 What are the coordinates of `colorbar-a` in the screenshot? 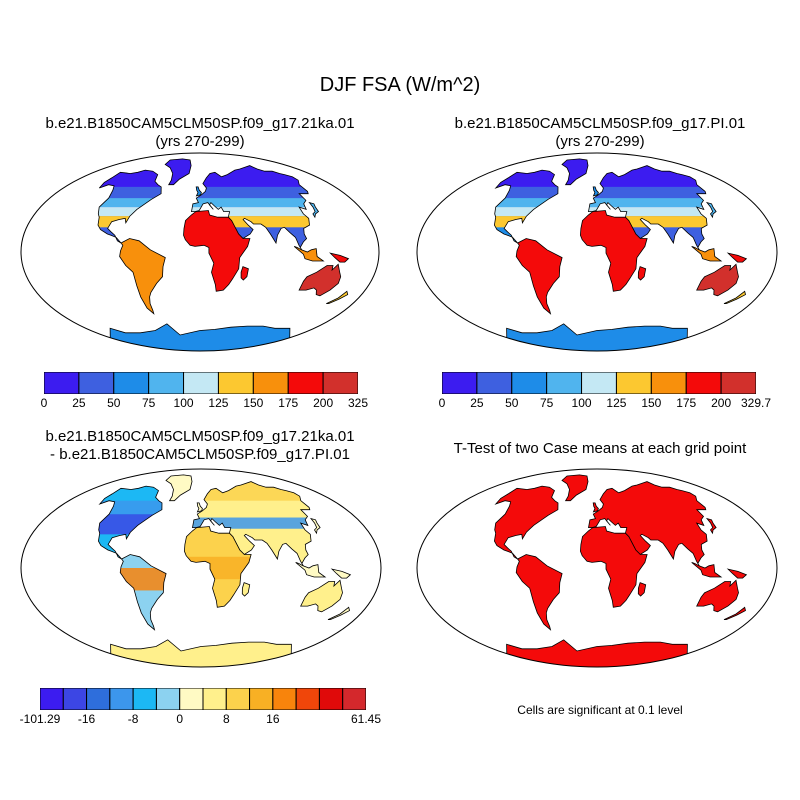 It's located at (201, 383).